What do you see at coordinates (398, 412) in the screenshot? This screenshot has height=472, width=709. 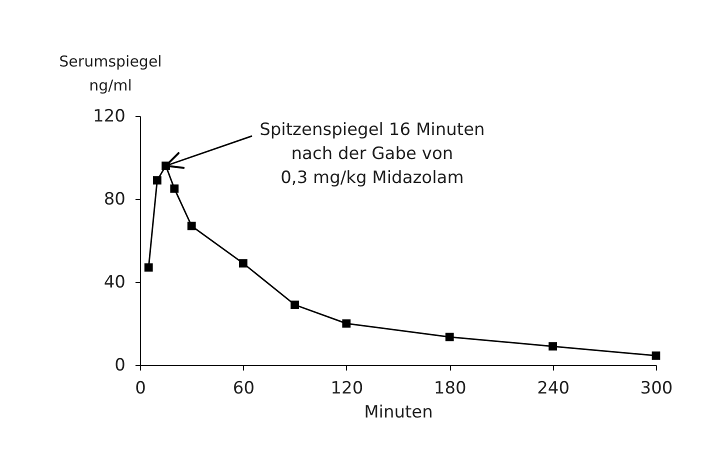 I see `x-axis-title: Minuten` at bounding box center [398, 412].